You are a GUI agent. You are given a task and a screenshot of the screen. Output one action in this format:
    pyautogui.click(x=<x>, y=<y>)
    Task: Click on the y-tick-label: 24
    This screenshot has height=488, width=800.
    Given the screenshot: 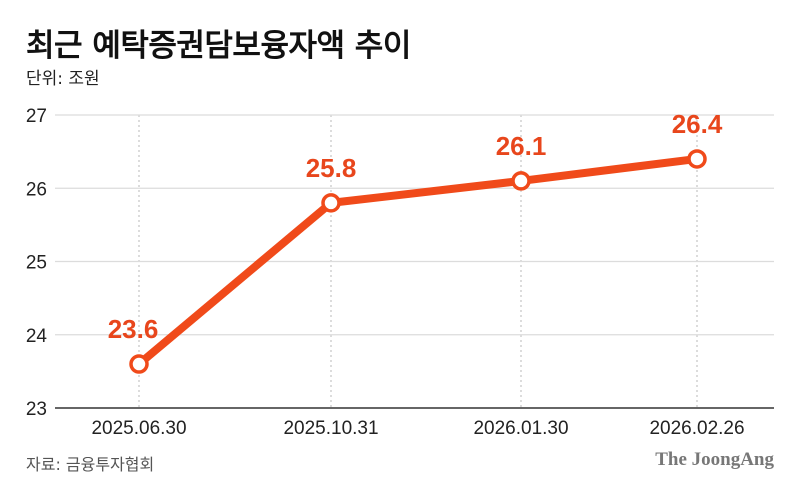 What is the action you would take?
    pyautogui.click(x=37, y=336)
    